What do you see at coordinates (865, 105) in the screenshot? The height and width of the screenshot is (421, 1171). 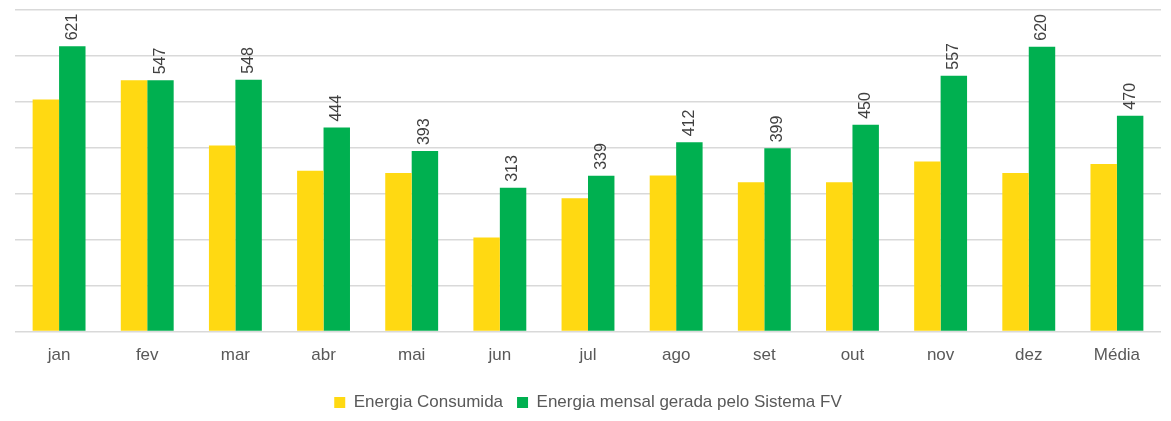 I see `data-label: 450` at bounding box center [865, 105].